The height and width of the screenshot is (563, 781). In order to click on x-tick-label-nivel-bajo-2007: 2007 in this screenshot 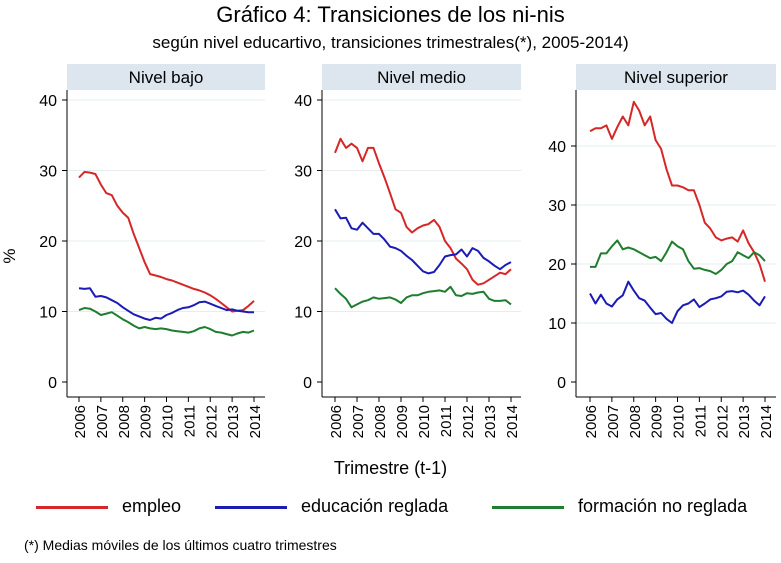, I will do `click(102, 421)`.